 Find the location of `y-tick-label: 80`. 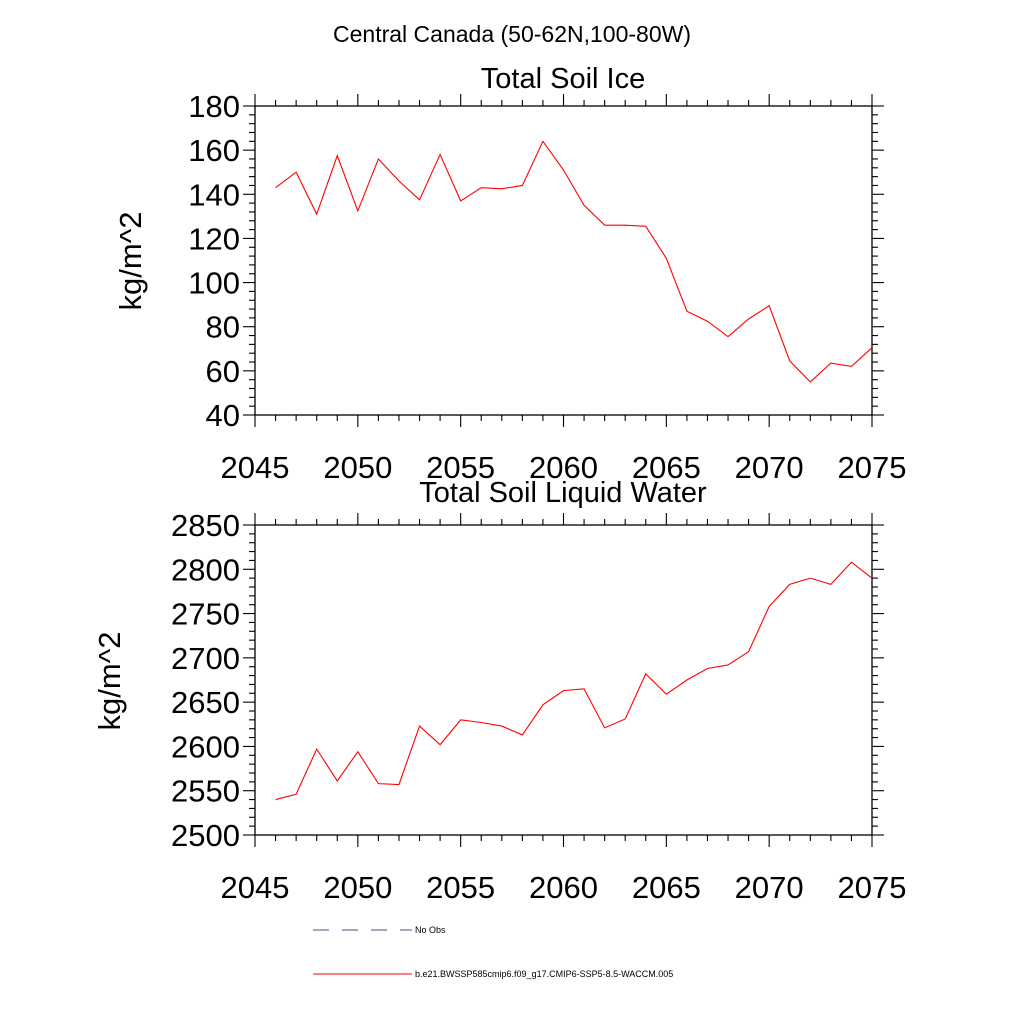

y-tick-label: 80 is located at coordinates (223, 327).